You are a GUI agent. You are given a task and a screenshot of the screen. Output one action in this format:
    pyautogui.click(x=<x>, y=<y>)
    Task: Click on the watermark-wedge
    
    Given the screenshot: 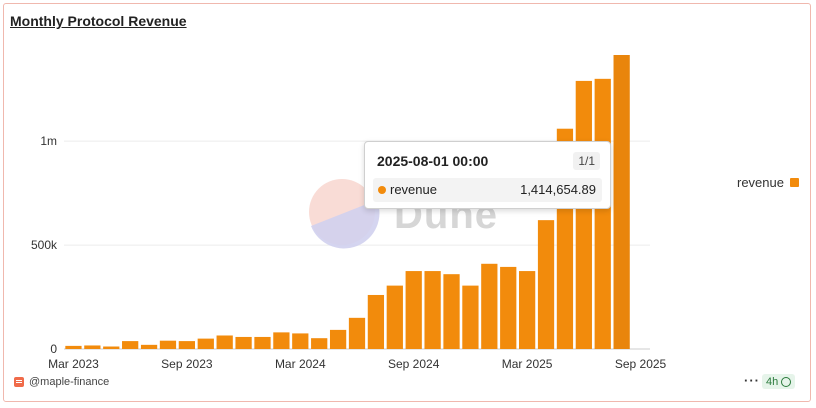 What is the action you would take?
    pyautogui.click(x=345, y=224)
    